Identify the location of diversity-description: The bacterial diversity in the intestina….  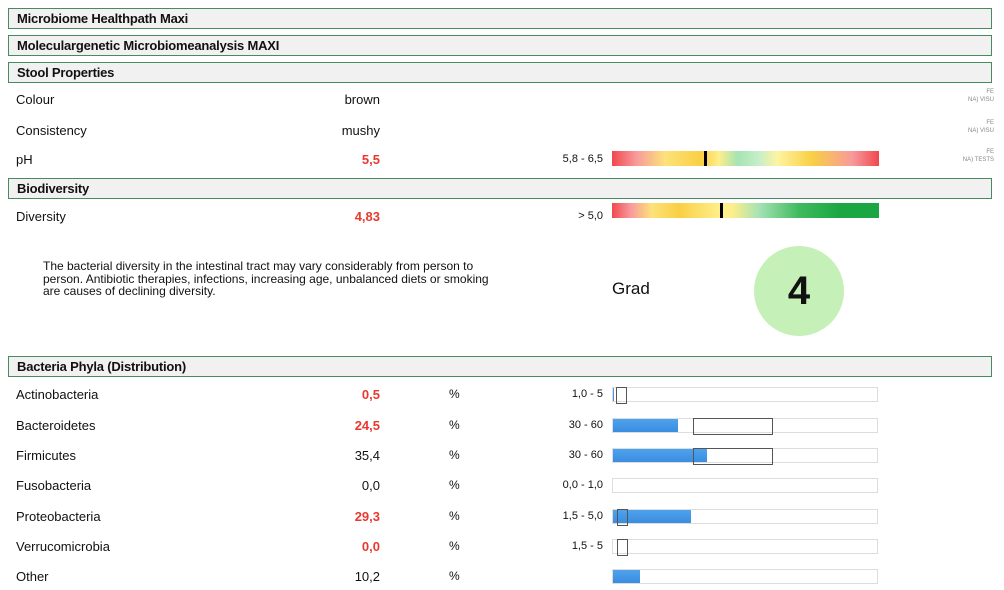
(266, 278).